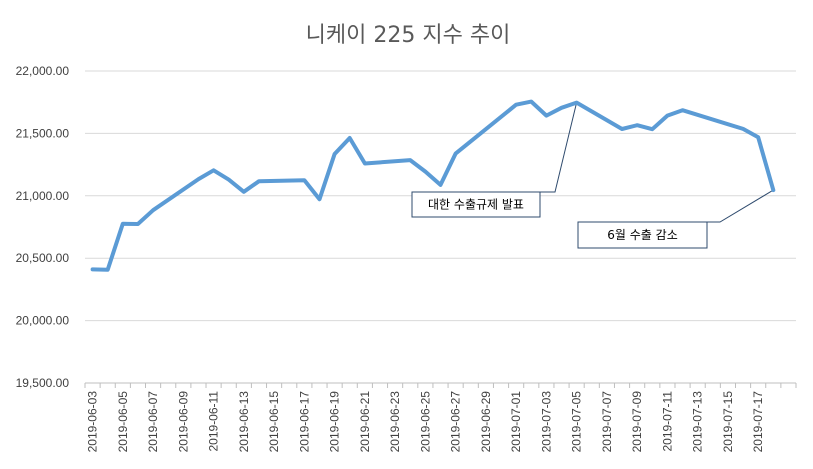 The image size is (813, 469). What do you see at coordinates (516, 422) in the screenshot?
I see `x-tick-label: 2019-07-01` at bounding box center [516, 422].